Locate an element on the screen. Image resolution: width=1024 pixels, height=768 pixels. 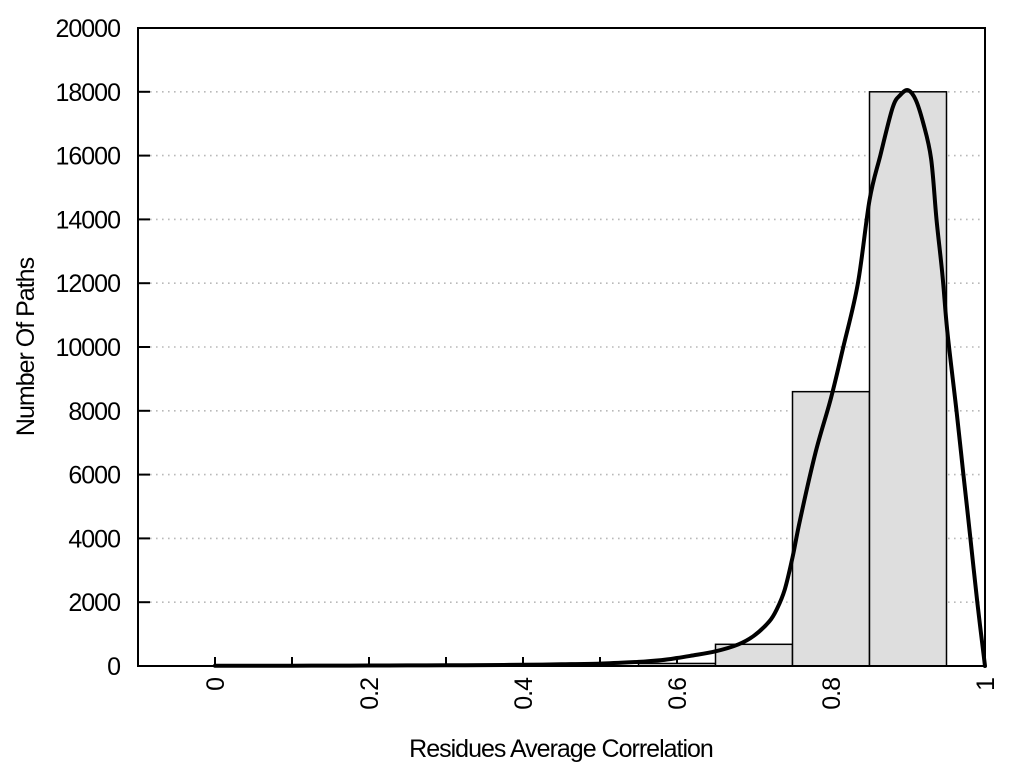
x-tick-label: 0 is located at coordinates (216, 684).